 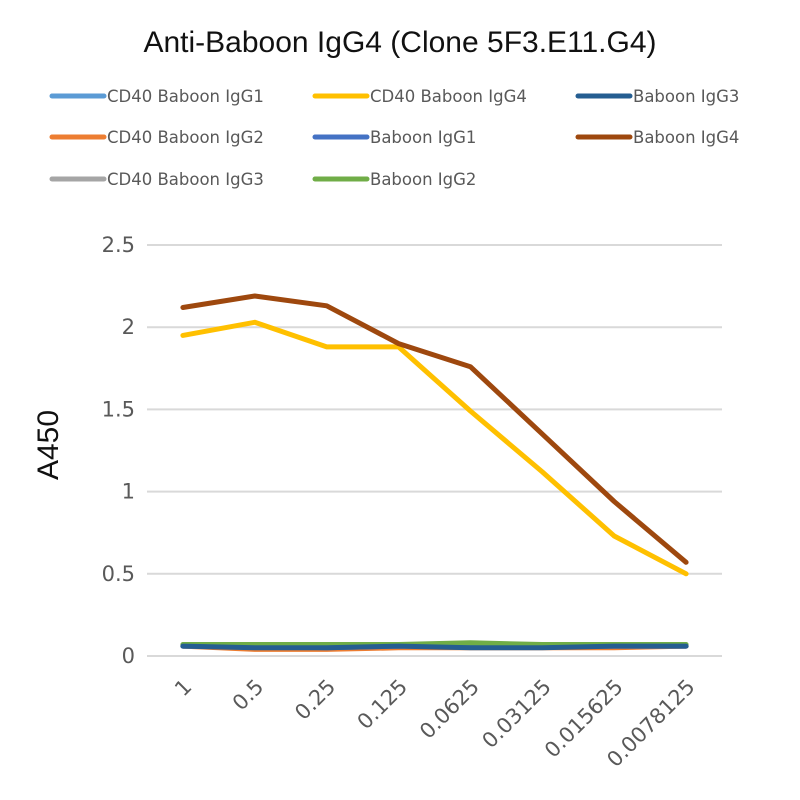 What do you see at coordinates (118, 574) in the screenshot?
I see `y-tick-label: 0.5` at bounding box center [118, 574].